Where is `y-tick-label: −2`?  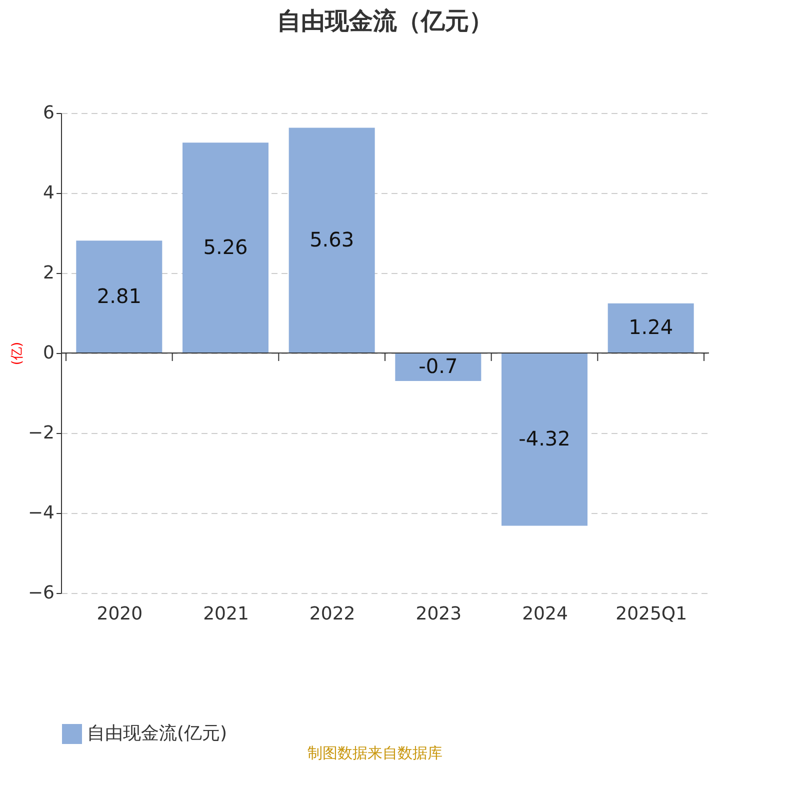 y-tick-label: −2 is located at coordinates (41, 433).